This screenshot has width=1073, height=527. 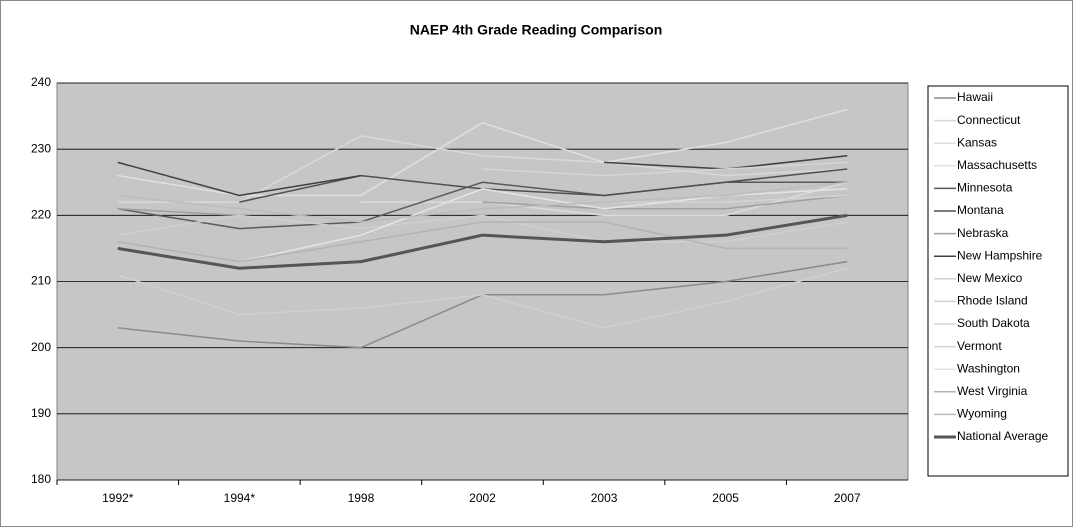 What do you see at coordinates (41, 281) in the screenshot?
I see `y-tick-label: 210` at bounding box center [41, 281].